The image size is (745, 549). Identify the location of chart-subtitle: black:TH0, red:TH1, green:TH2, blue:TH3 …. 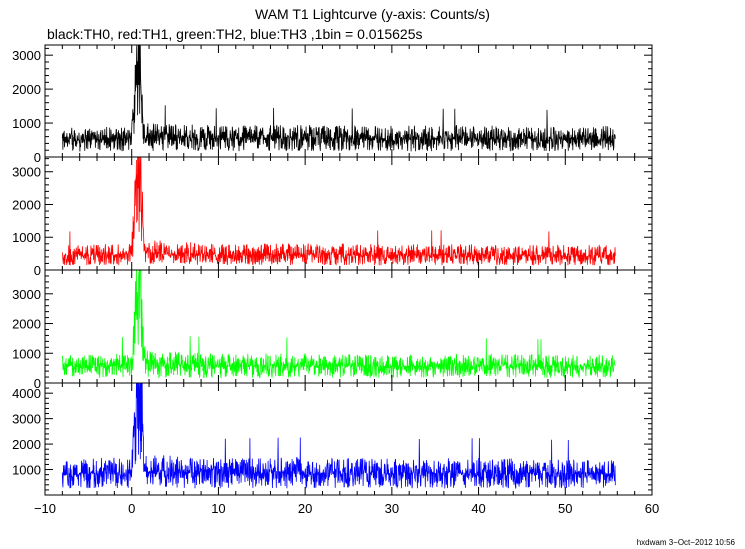
(235, 34).